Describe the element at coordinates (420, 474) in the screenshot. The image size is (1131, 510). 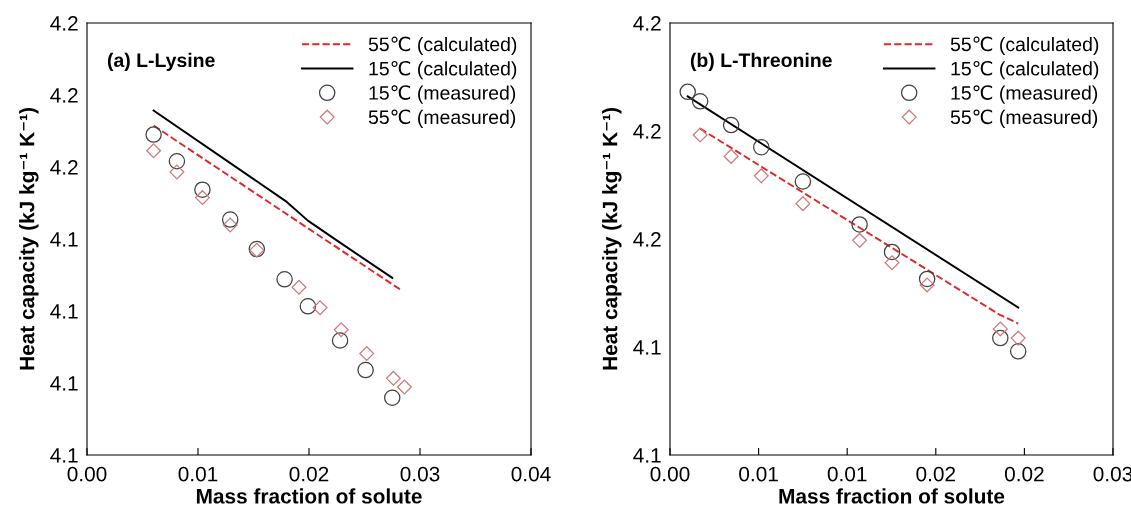
I see `x-tick-label: 0.03` at that location.